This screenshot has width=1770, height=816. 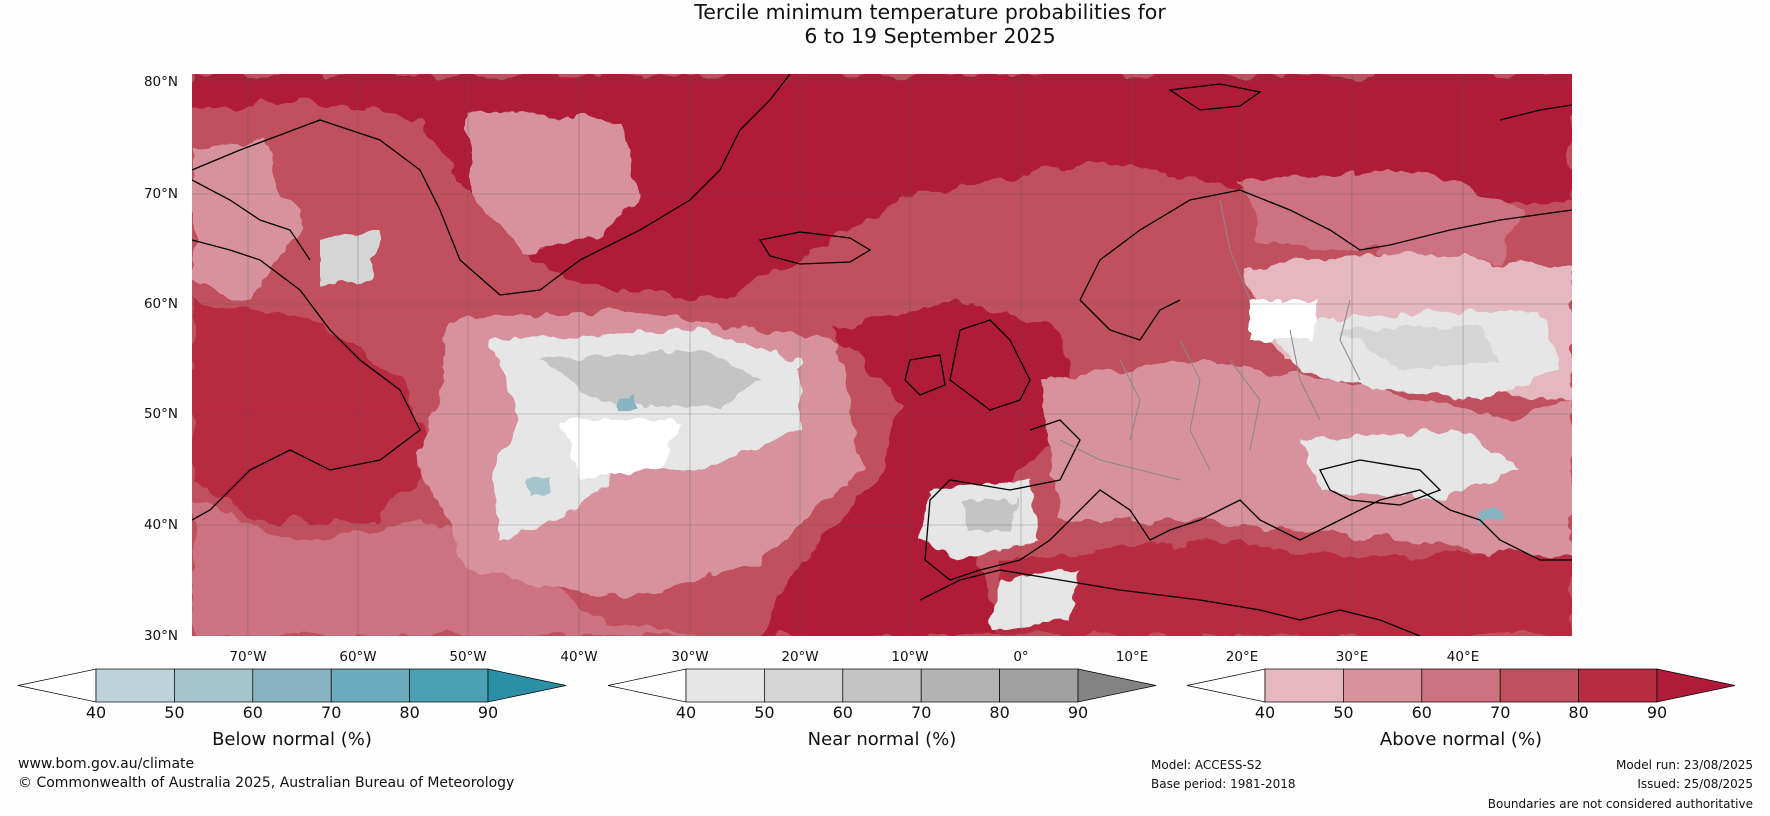 I want to click on lat-label: 80°N, so click(x=160, y=82).